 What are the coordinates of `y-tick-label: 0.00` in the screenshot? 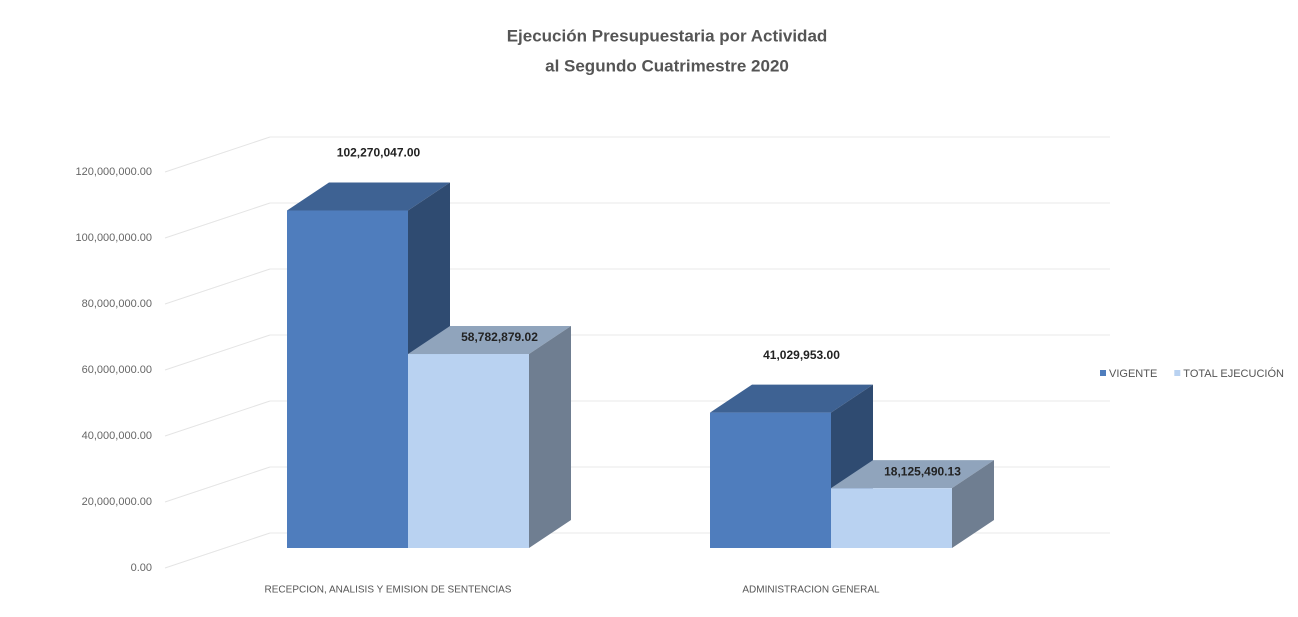 It's located at (141, 568).